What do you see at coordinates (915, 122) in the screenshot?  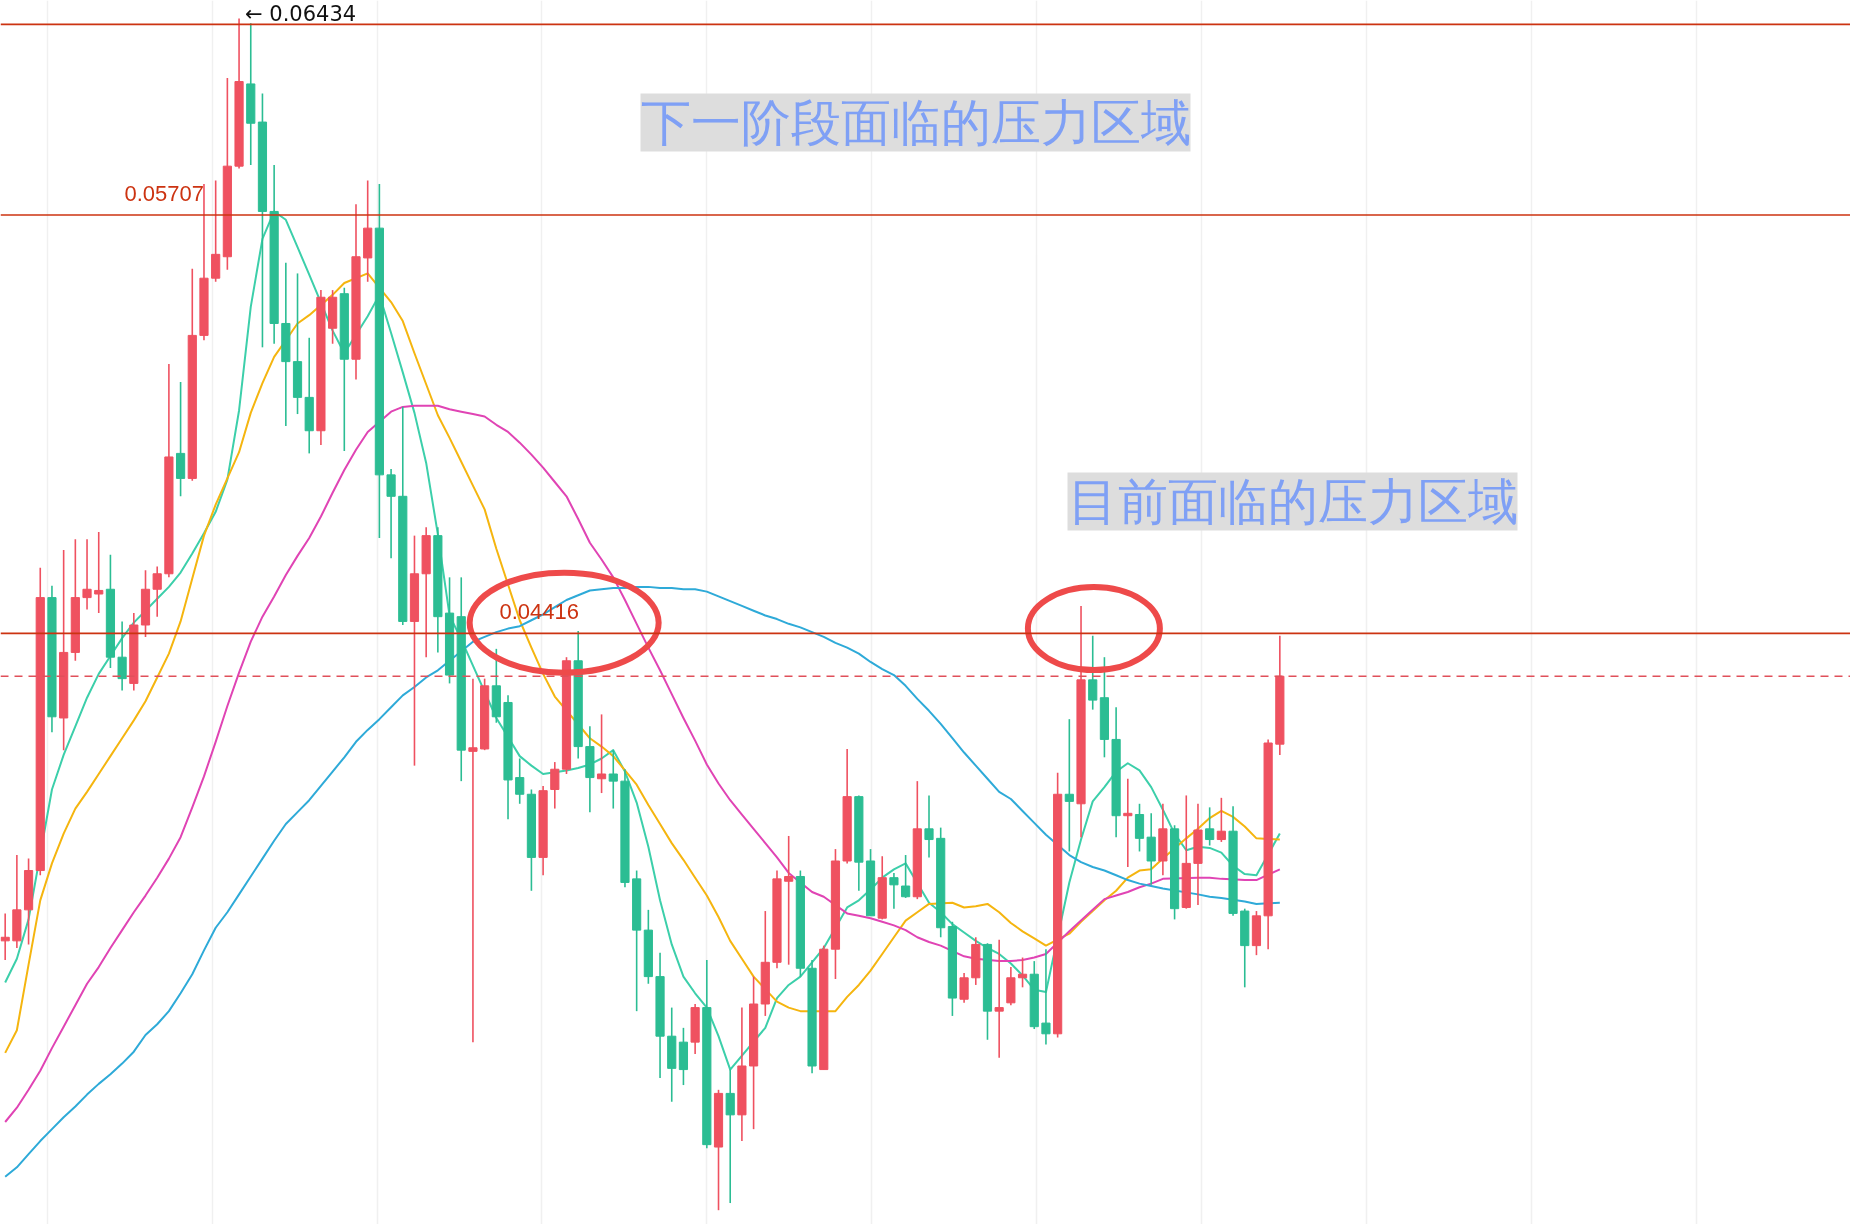 I see `annotation: 下一阶段面临的压力区域` at bounding box center [915, 122].